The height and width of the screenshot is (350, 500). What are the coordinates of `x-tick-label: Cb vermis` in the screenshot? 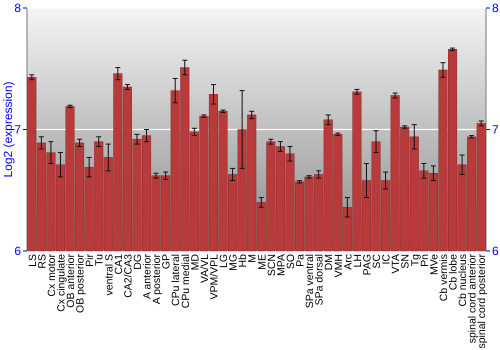 It's located at (444, 278).